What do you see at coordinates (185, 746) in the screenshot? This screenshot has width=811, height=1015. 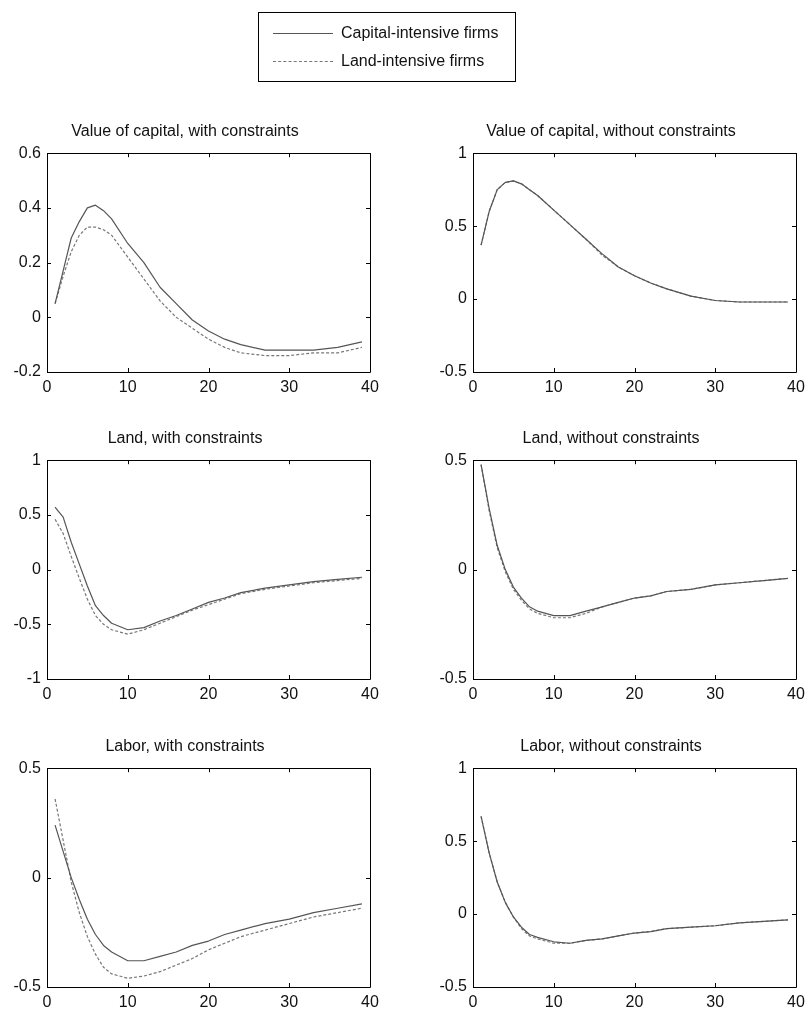 I see `chart-title: Labor, with constraints` at bounding box center [185, 746].